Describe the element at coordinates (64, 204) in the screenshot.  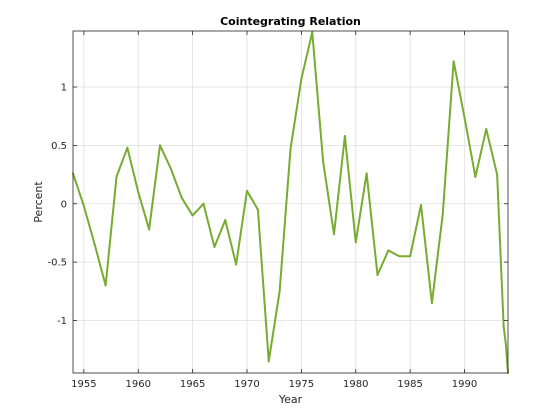
I see `y-tick-label: 0` at that location.